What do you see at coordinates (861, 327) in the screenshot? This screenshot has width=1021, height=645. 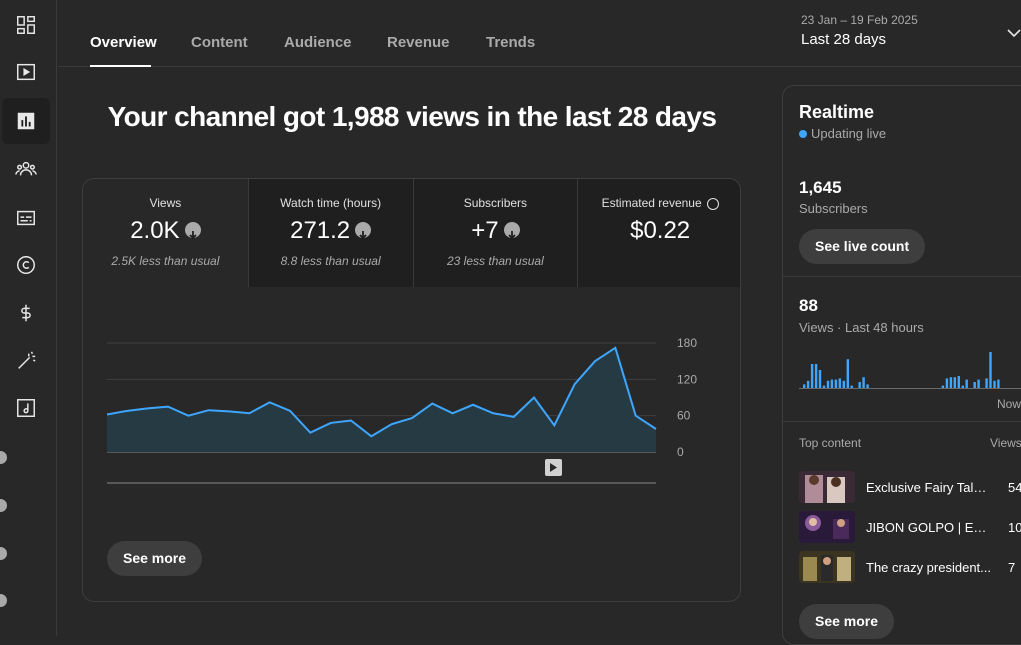 I see `realtime-views-label: Views · Last 48 hours` at bounding box center [861, 327].